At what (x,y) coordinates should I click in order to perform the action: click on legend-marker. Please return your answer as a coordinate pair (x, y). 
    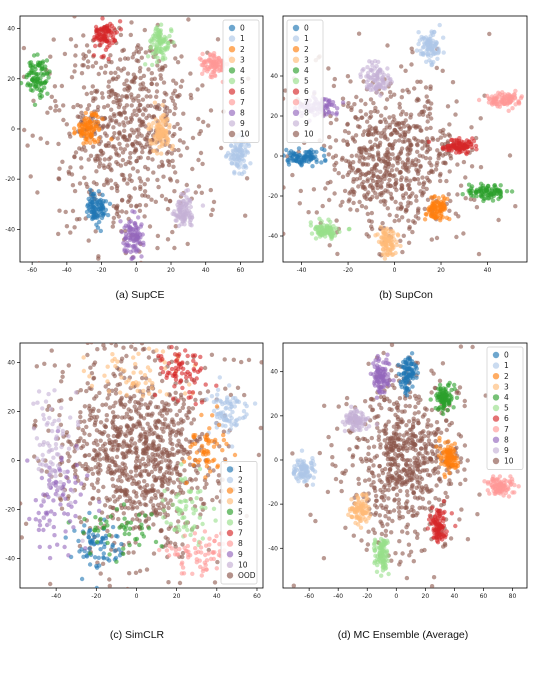
    Looking at the image, I should click on (296, 28).